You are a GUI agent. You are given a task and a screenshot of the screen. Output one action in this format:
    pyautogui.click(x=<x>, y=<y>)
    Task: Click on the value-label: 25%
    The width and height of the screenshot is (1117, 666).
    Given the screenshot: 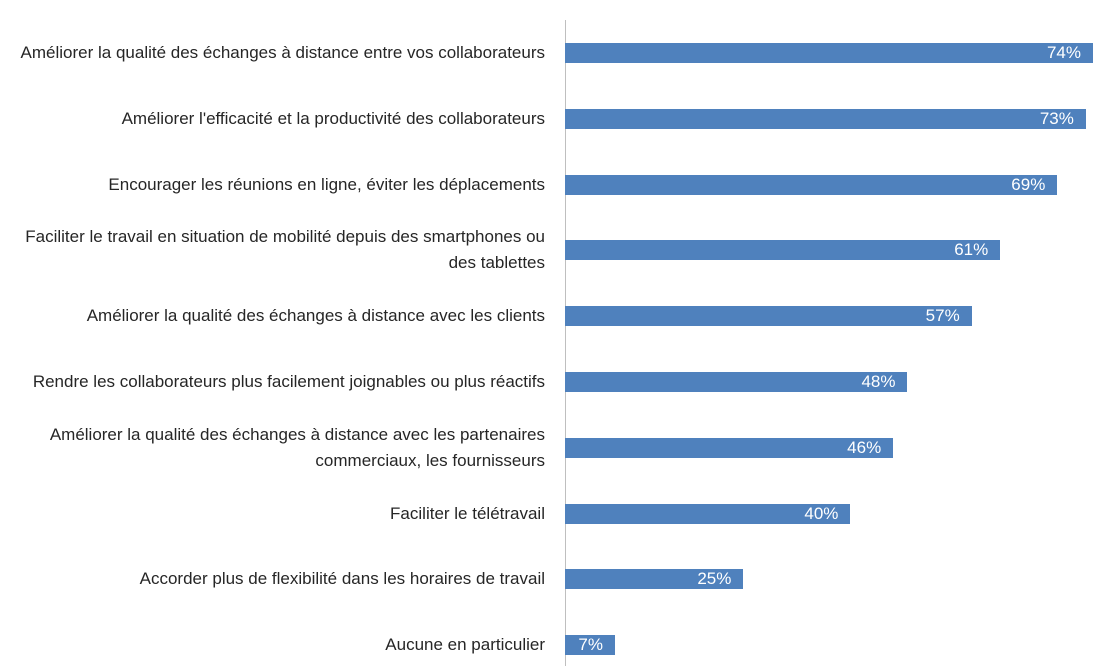 What is the action you would take?
    pyautogui.click(x=714, y=579)
    